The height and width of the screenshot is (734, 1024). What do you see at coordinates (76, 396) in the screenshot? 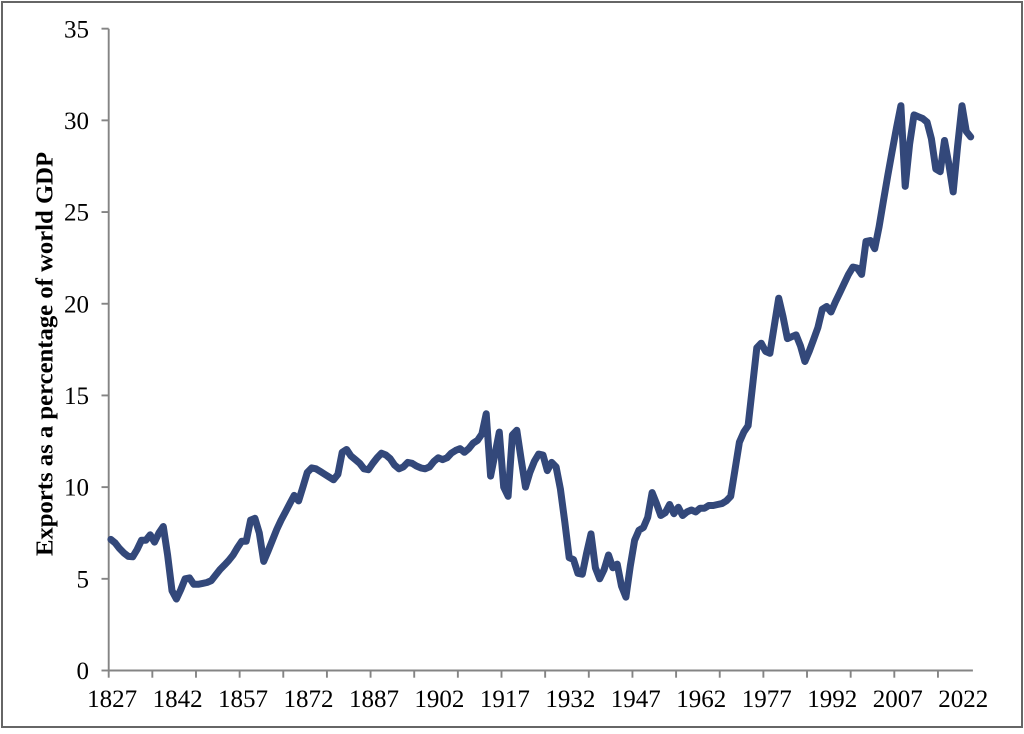
I see `svg-text: 15` at bounding box center [76, 396].